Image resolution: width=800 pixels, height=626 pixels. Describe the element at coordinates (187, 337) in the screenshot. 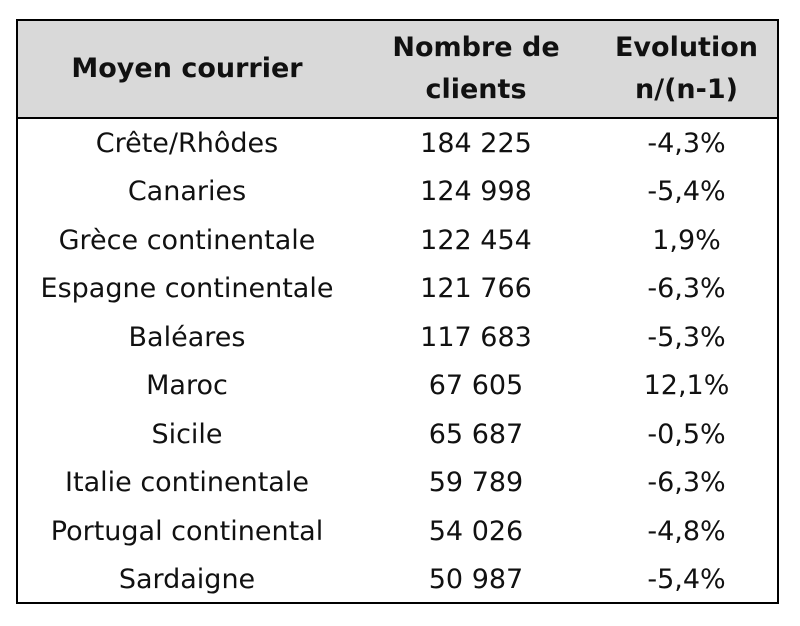

I see `destination-cell: Baléares` at that location.